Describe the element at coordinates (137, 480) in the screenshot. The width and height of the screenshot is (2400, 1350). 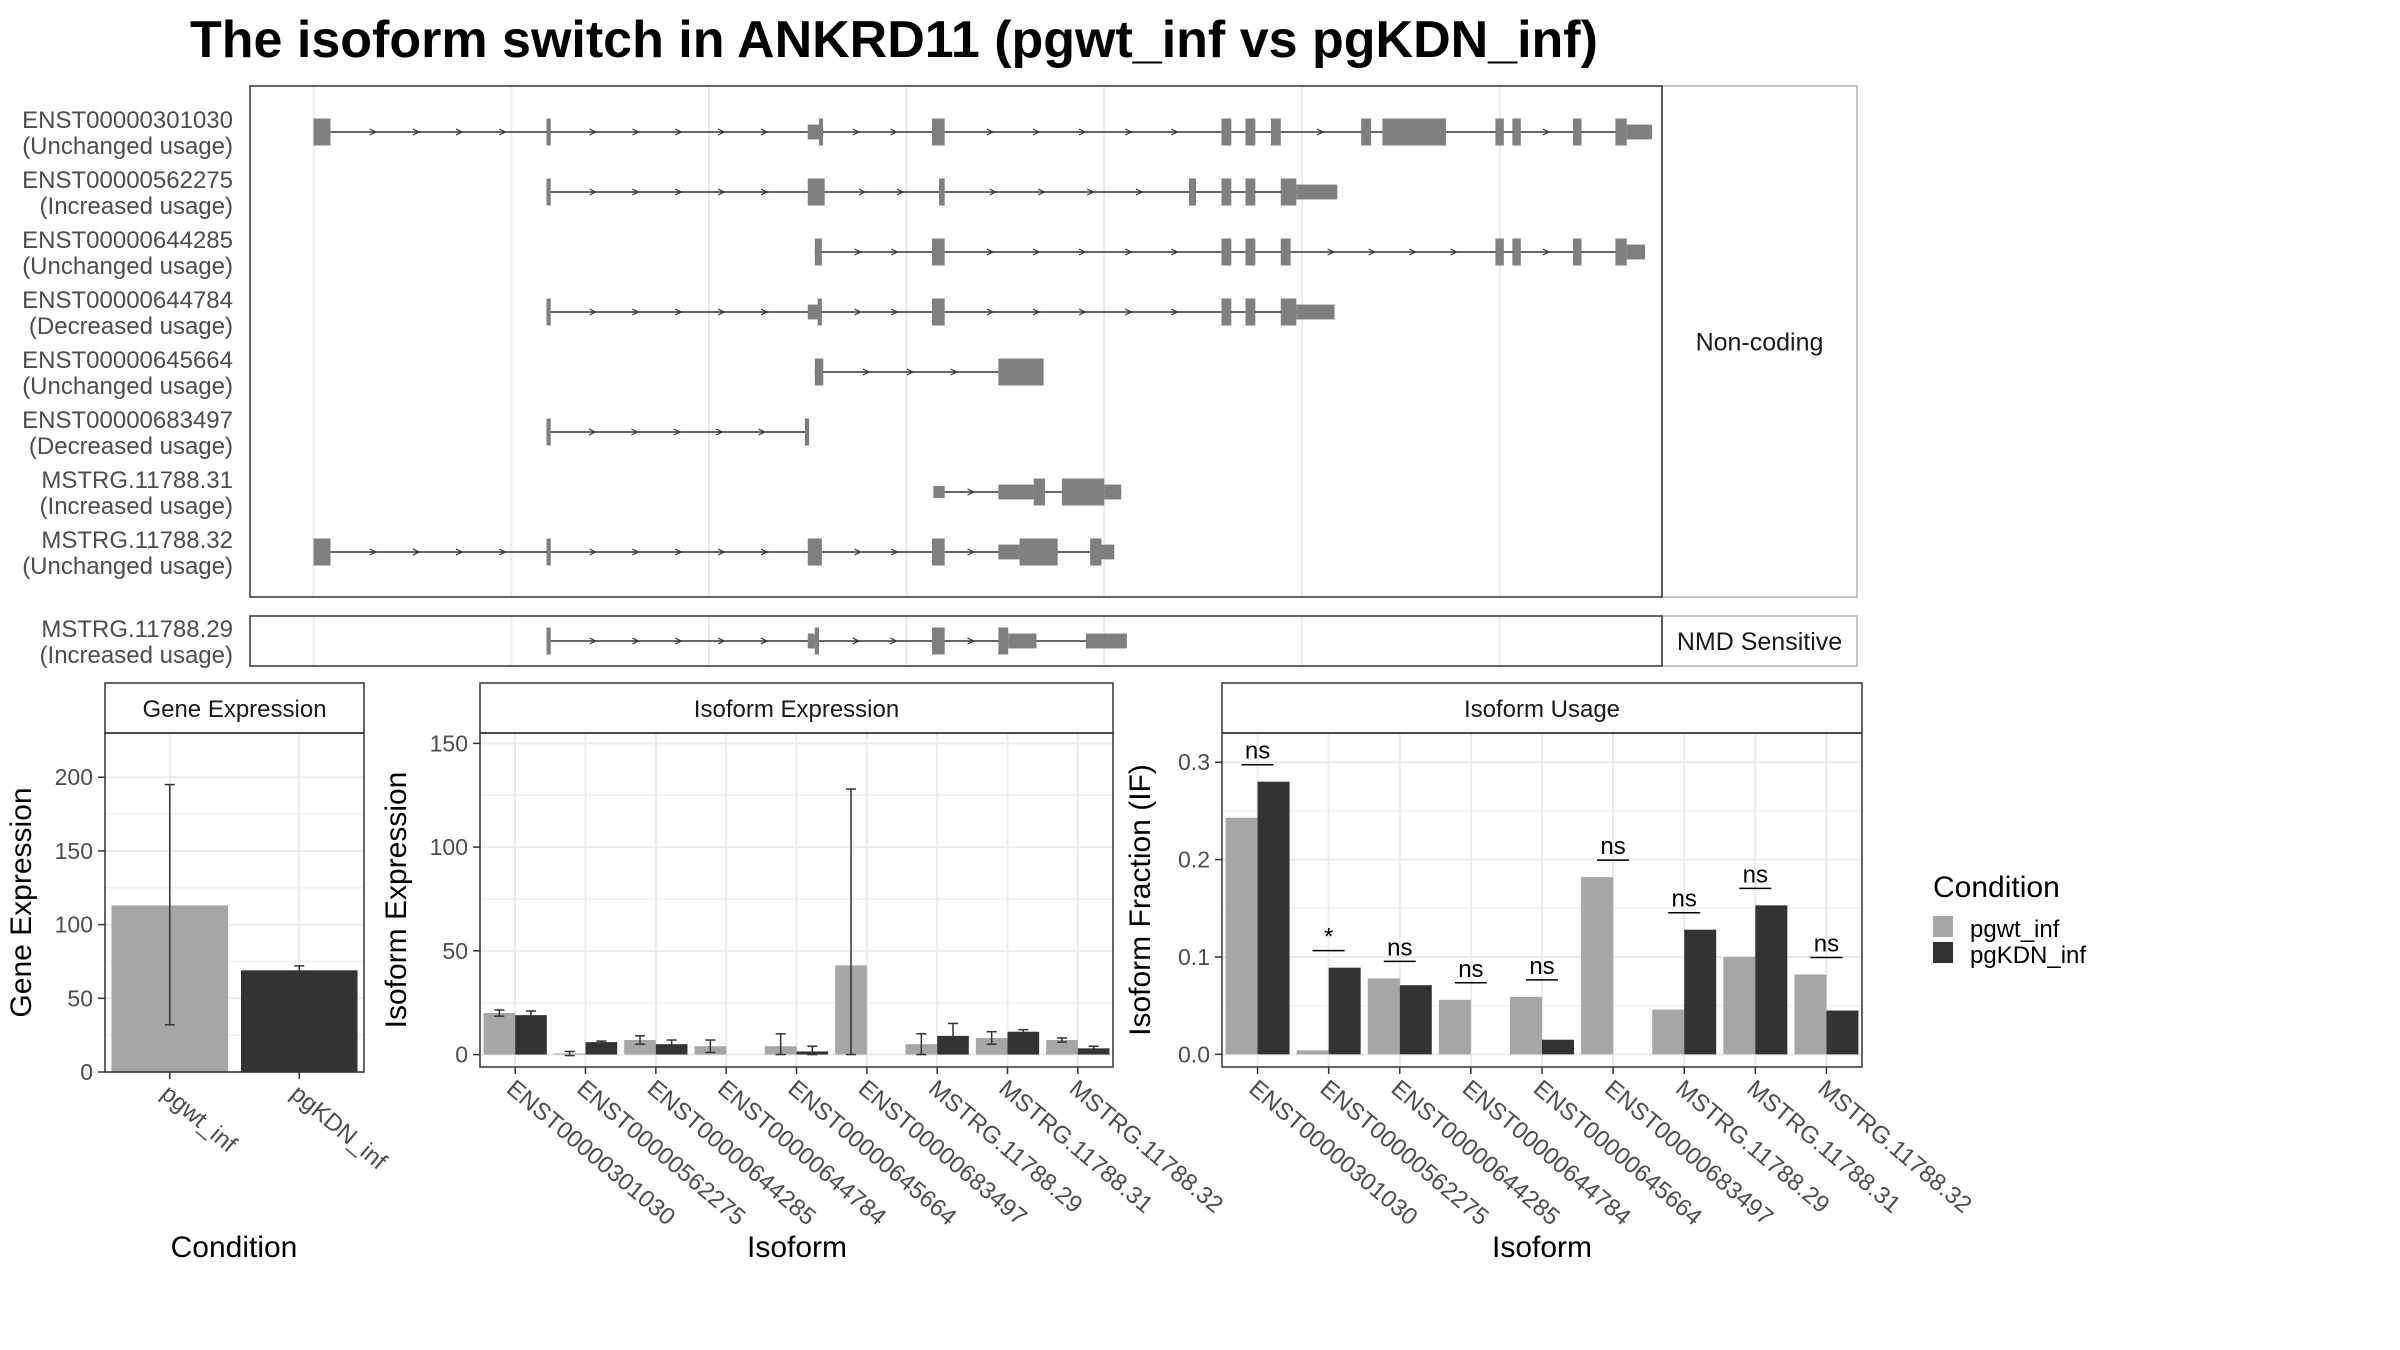
I see `transcript-id-label: MSTRG.11788.31` at that location.